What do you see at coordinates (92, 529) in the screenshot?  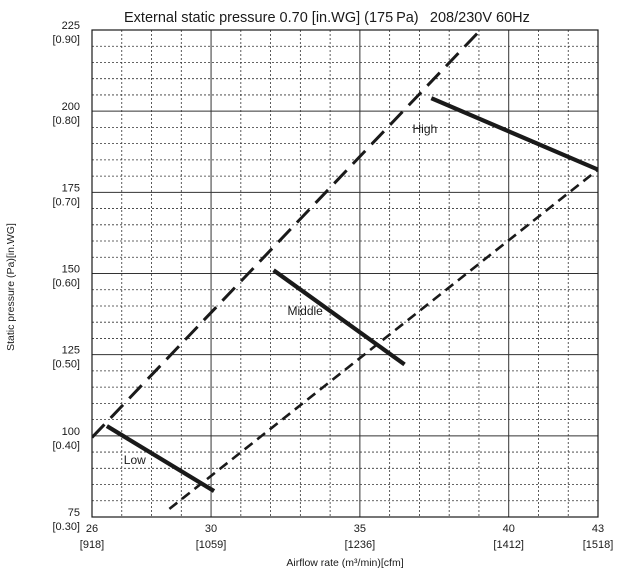 I see `x-tick-label: 26` at bounding box center [92, 529].